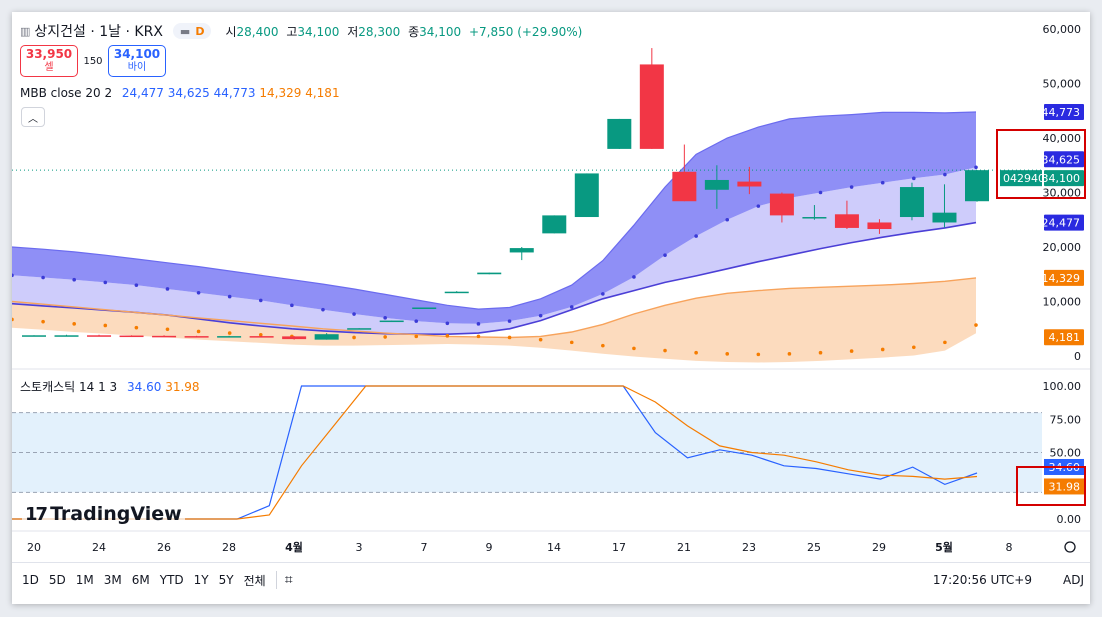 This screenshot has width=1102, height=617. I want to click on lower-band-fill, so click(494, 320).